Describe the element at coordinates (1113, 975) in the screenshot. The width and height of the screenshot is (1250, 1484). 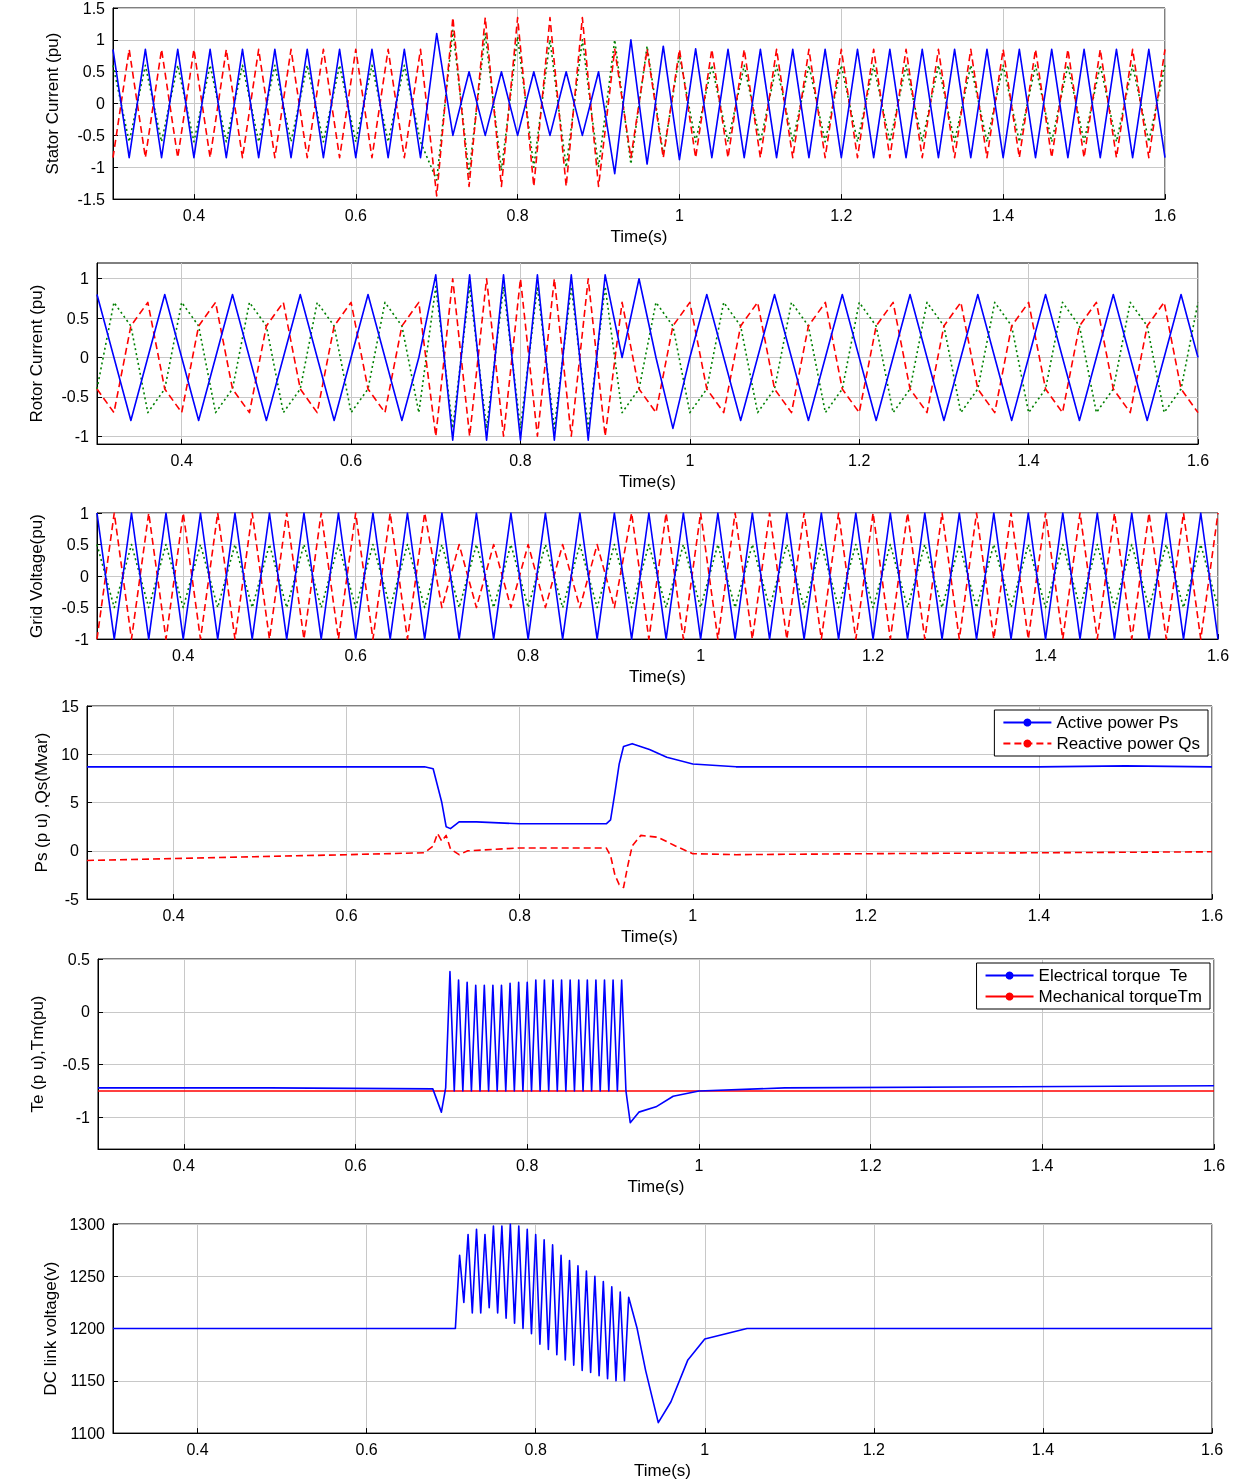
I see `legend-label: Electrical torque Te` at that location.